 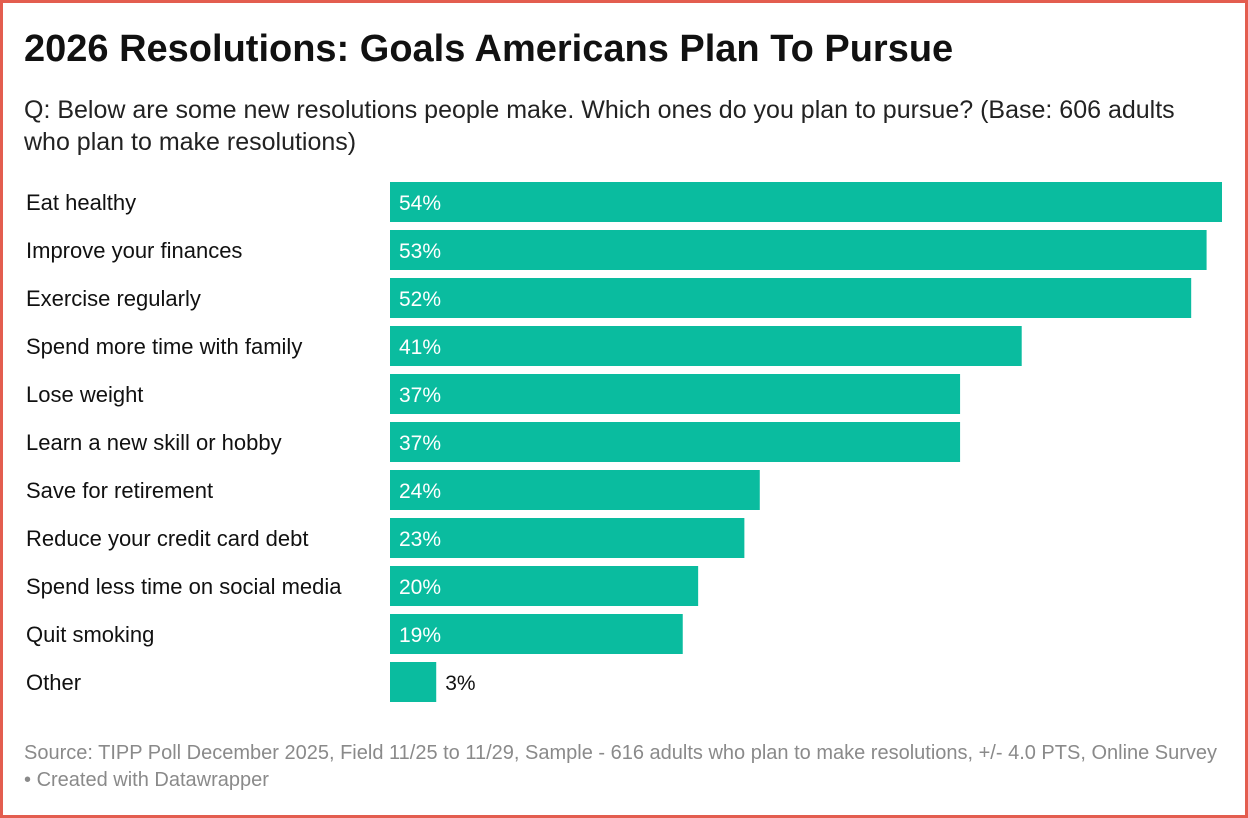 I want to click on value-label: 19%, so click(x=420, y=635).